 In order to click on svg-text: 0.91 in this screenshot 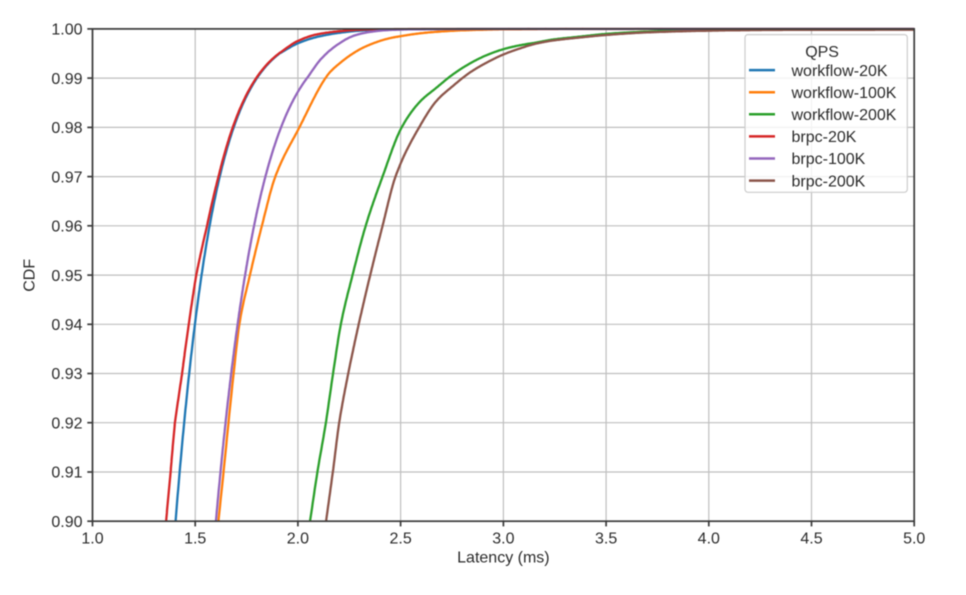, I will do `click(66, 473)`.